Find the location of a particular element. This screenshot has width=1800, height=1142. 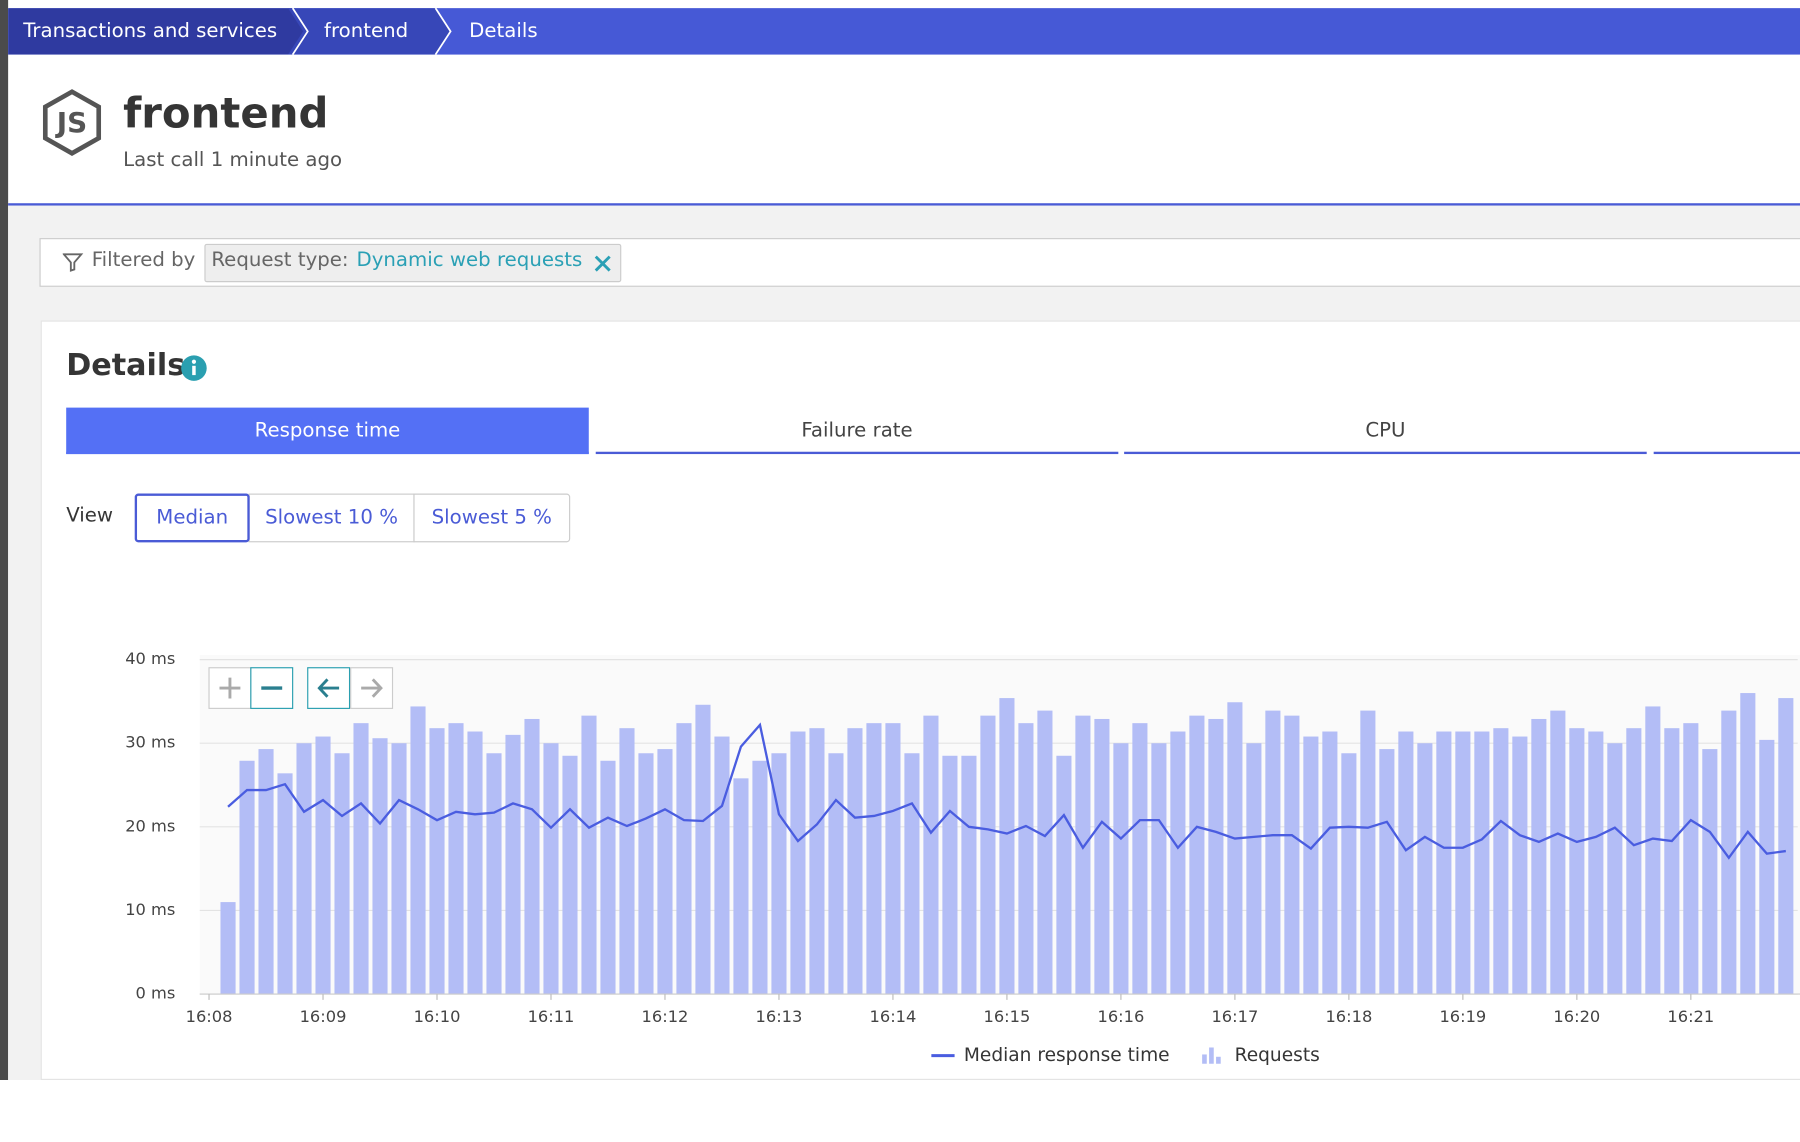

y-tick-label: 30 ms is located at coordinates (150, 742).